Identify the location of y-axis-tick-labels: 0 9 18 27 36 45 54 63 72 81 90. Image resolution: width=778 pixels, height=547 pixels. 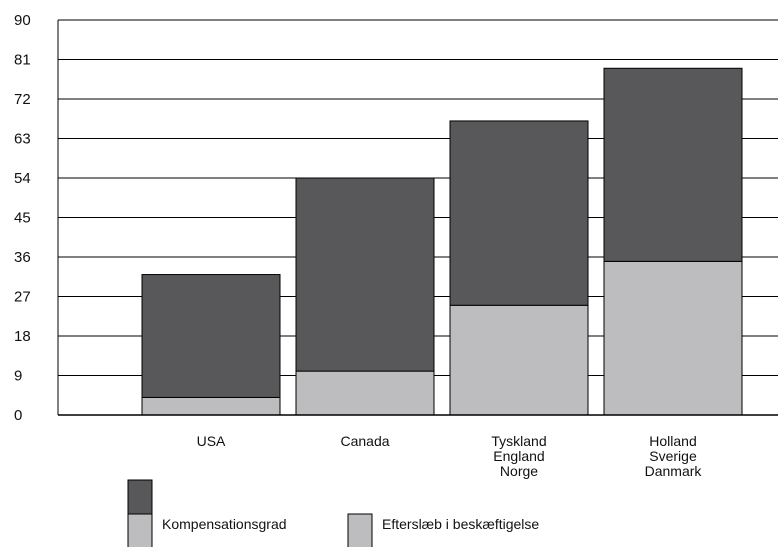
(22, 218).